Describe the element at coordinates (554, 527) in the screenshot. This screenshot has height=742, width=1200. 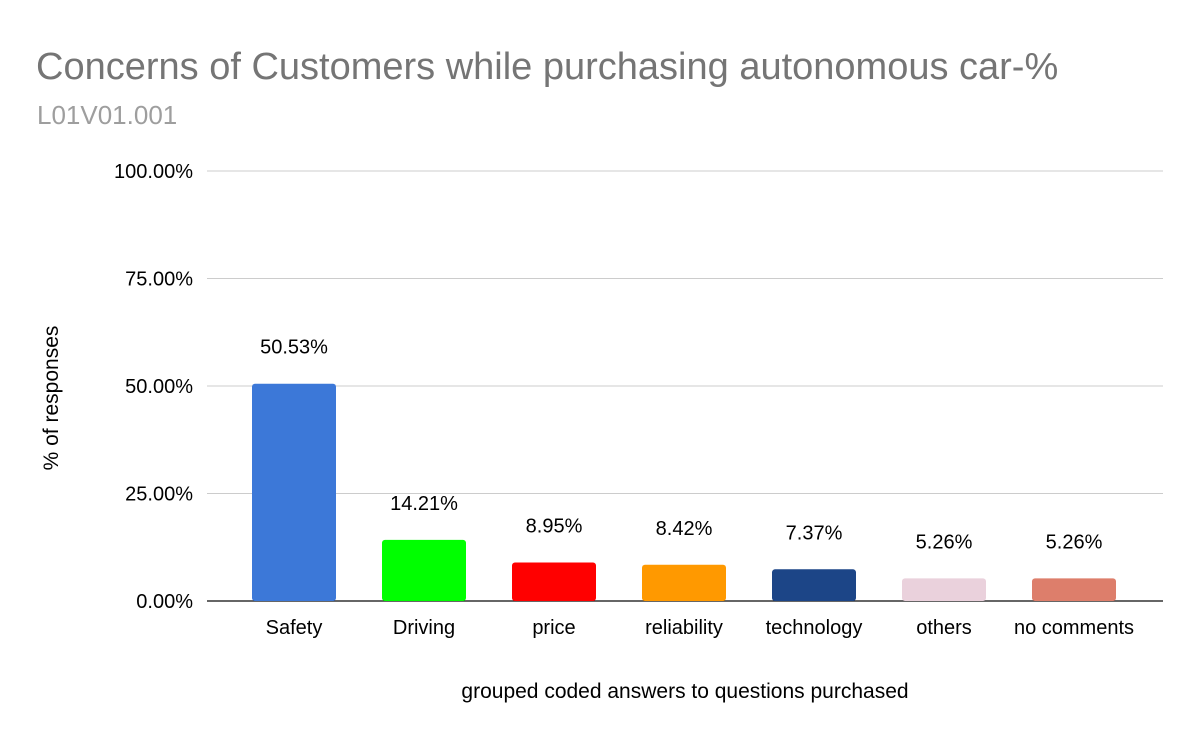
I see `data-label: 8.95%` at that location.